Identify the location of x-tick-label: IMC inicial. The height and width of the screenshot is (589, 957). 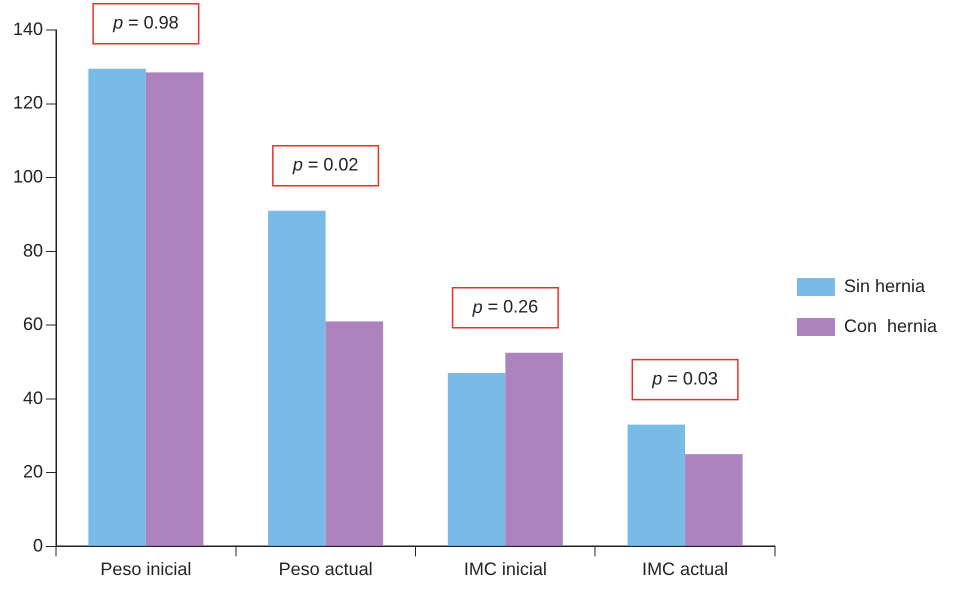
(505, 569).